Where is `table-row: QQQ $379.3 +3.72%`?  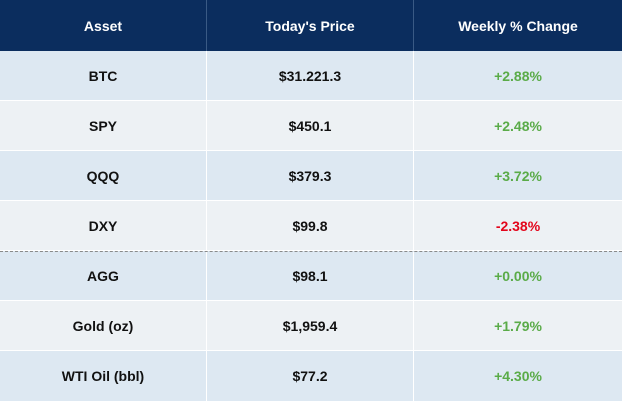 table-row: QQQ $379.3 +3.72% is located at coordinates (311, 176).